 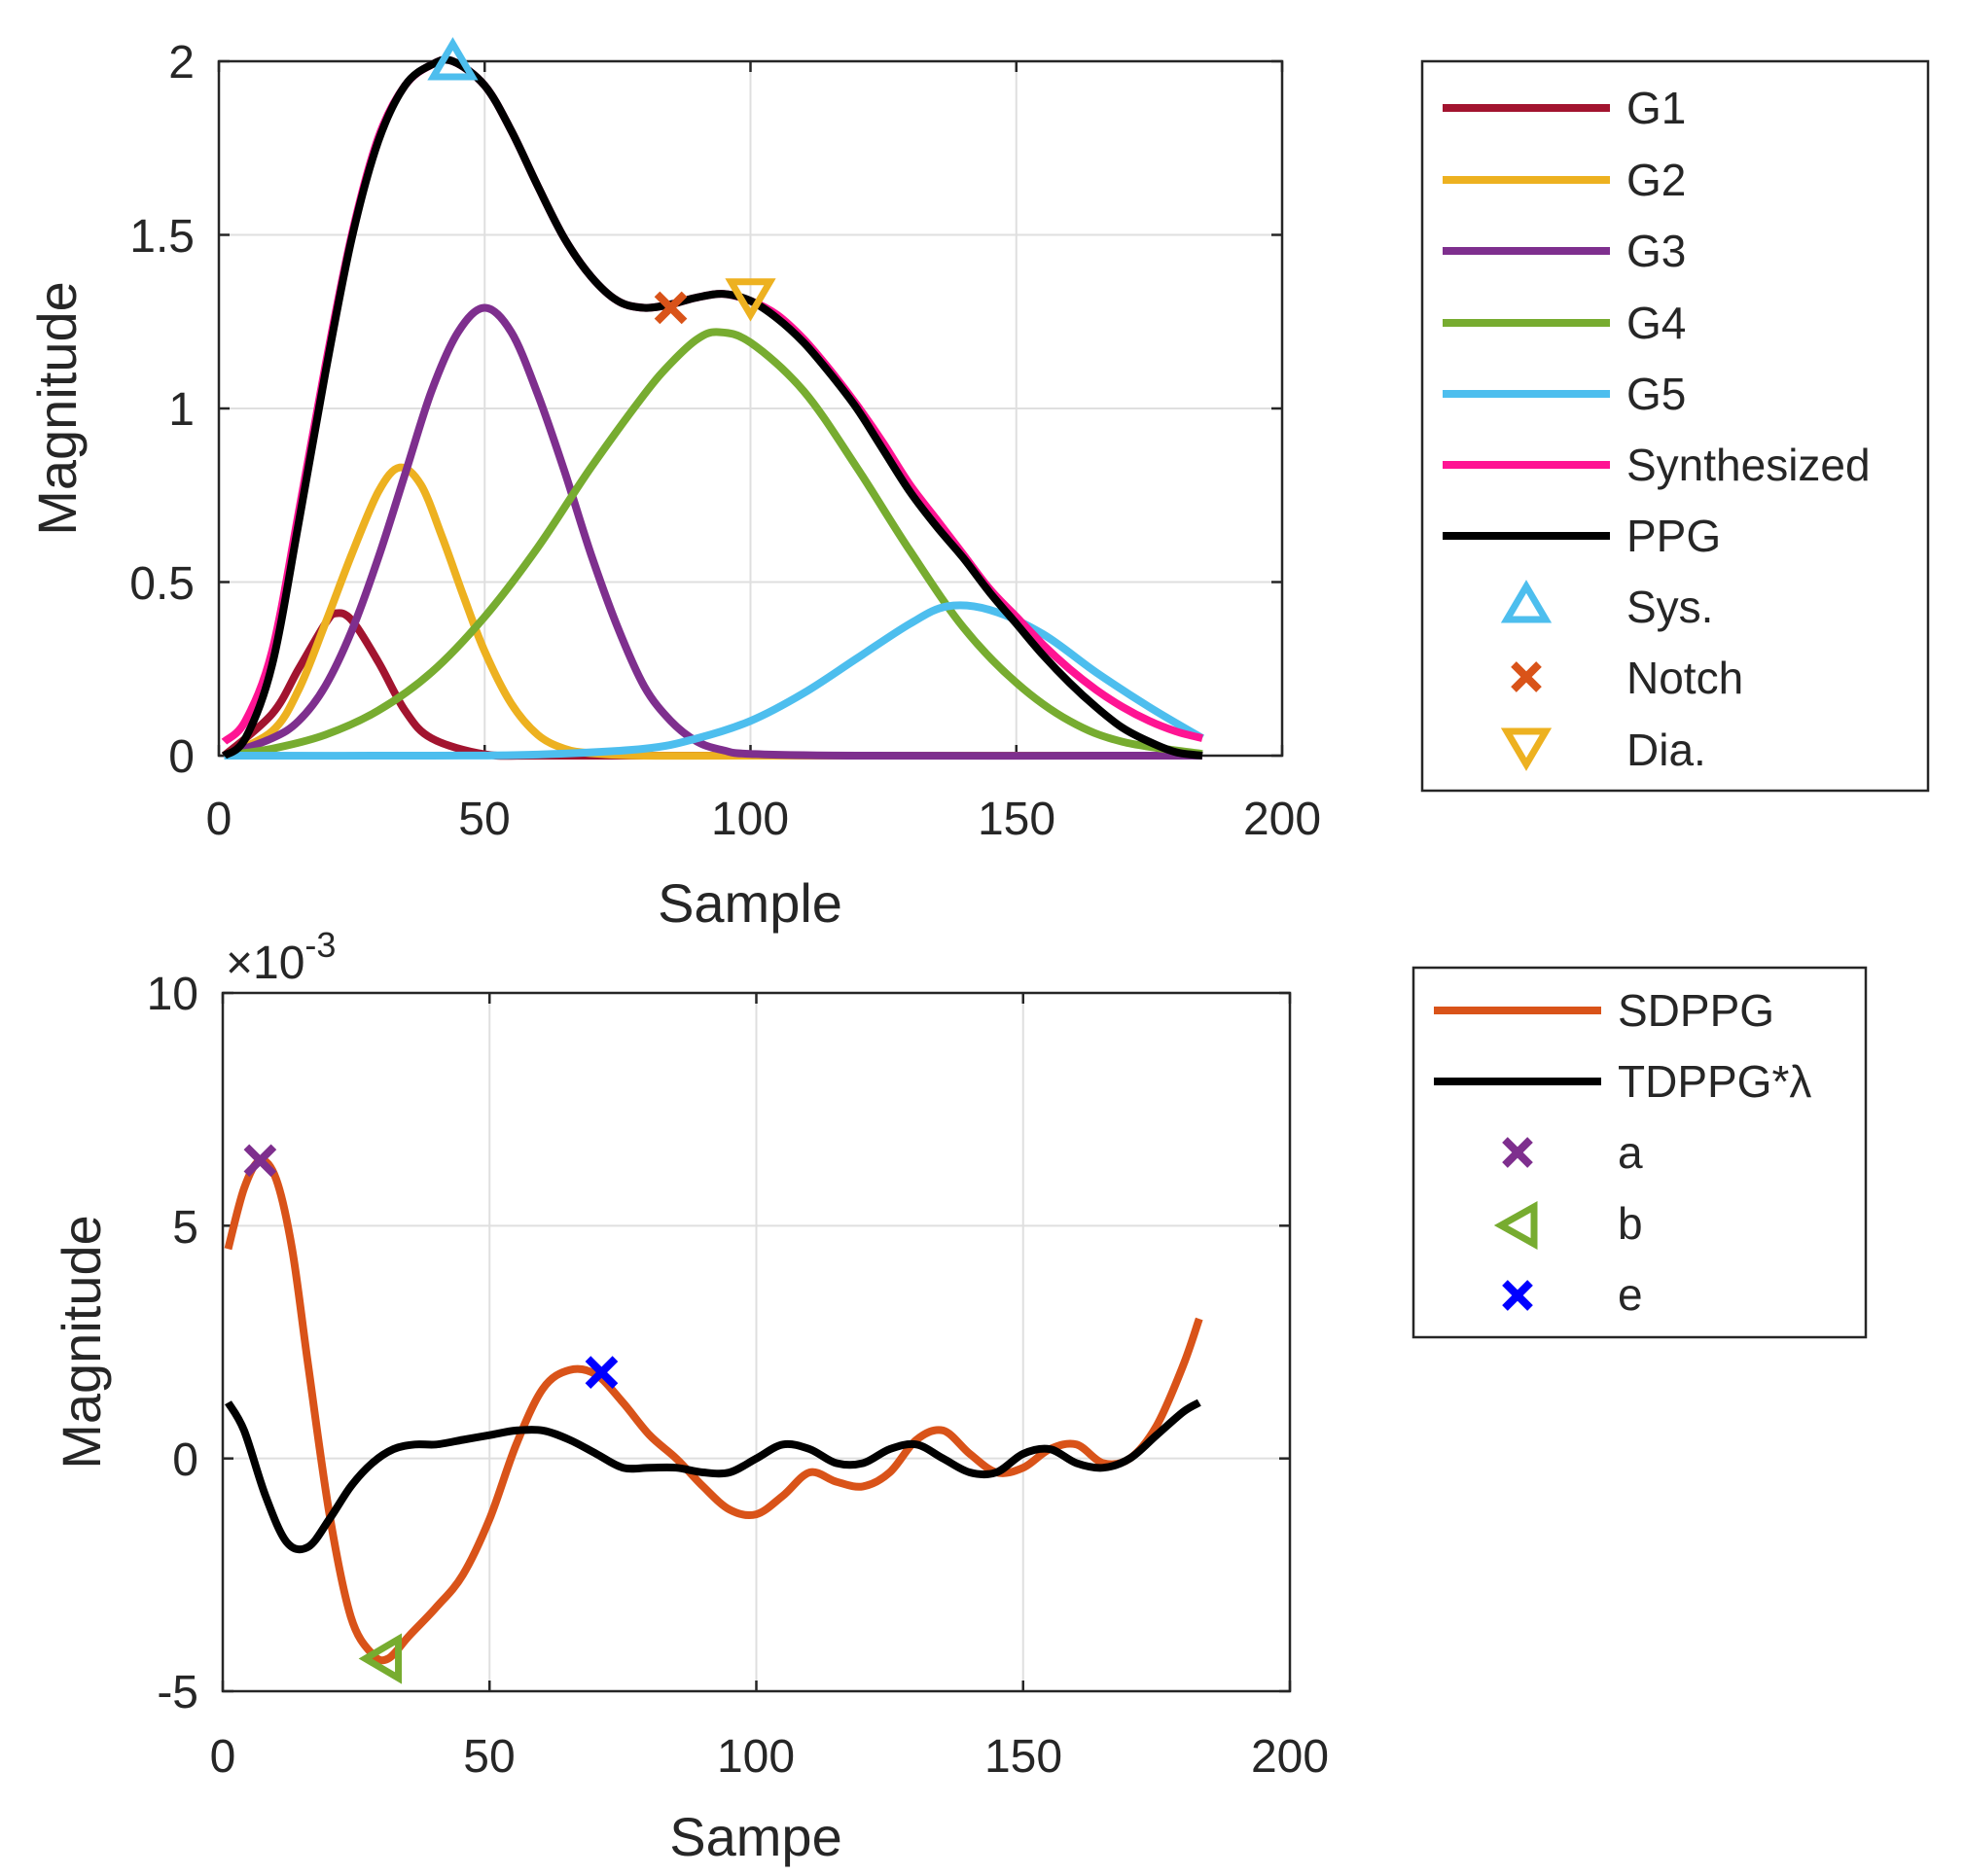 What do you see at coordinates (1016, 819) in the screenshot?
I see `top-x-tick-label: 150` at bounding box center [1016, 819].